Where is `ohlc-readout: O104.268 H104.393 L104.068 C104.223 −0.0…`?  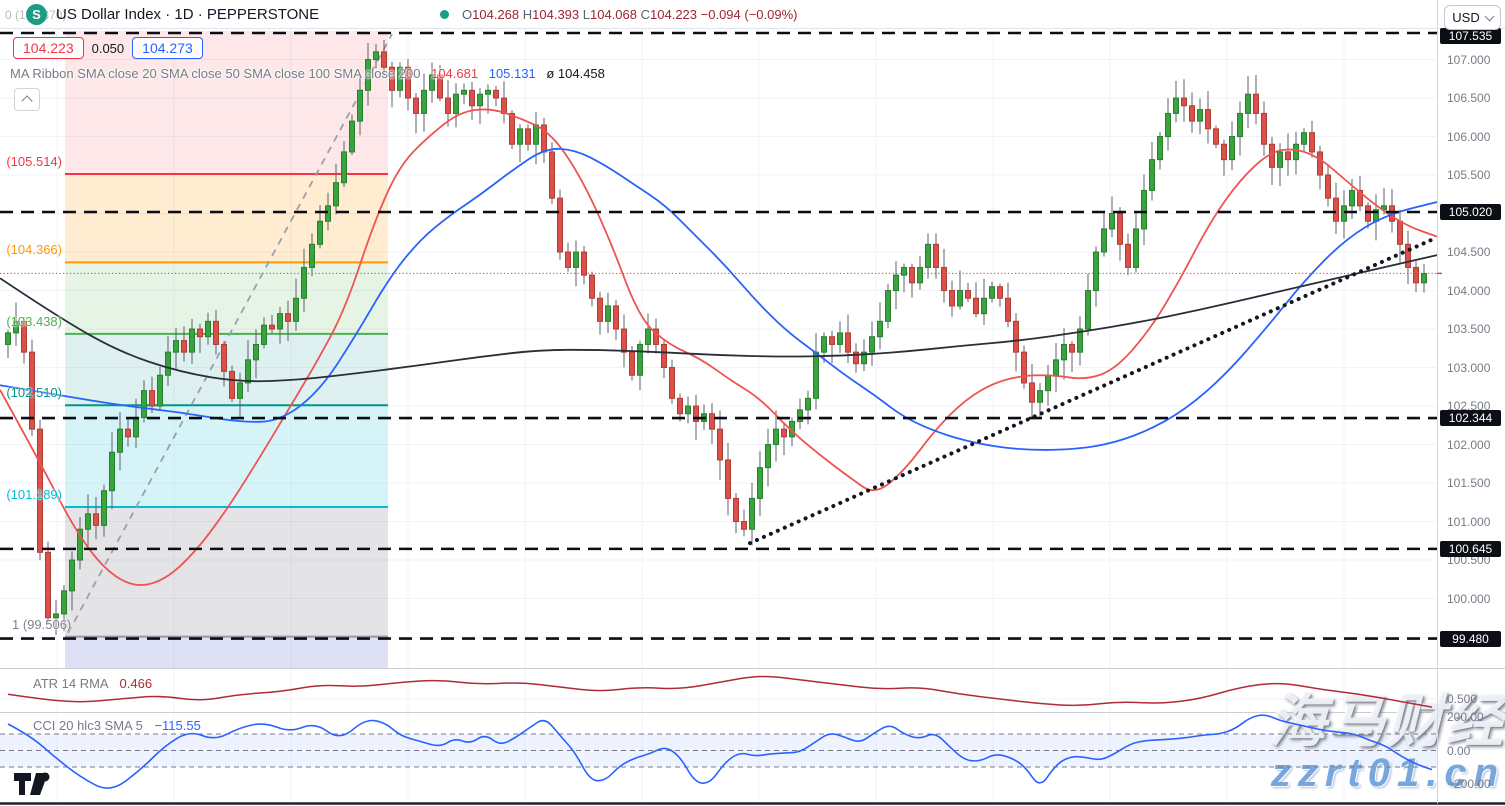
ohlc-readout: O104.268 H104.393 L104.068 C104.223 −0.0… is located at coordinates (630, 14).